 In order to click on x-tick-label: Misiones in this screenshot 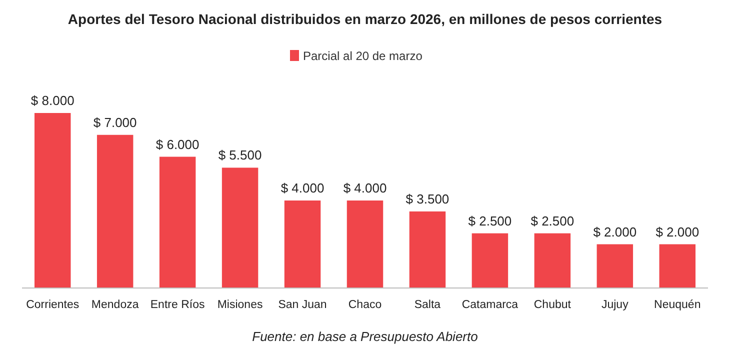, I will do `click(240, 305)`.